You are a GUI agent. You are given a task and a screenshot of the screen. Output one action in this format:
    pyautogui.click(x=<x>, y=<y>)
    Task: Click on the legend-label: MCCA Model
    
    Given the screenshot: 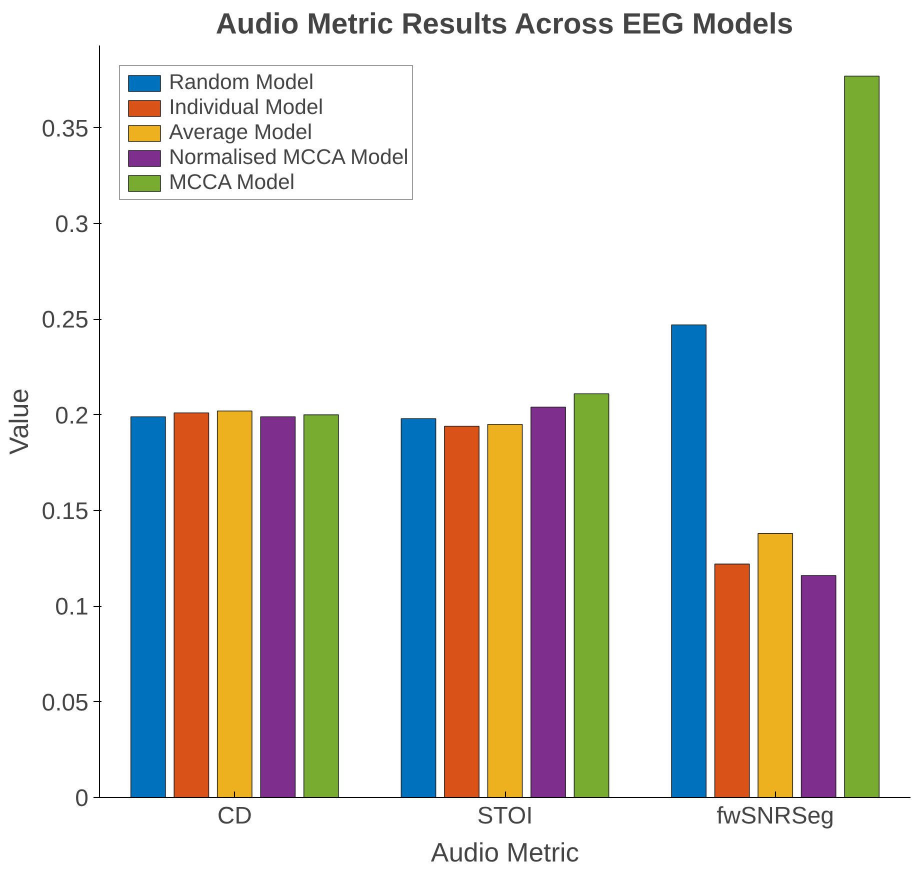 What is the action you would take?
    pyautogui.click(x=232, y=182)
    